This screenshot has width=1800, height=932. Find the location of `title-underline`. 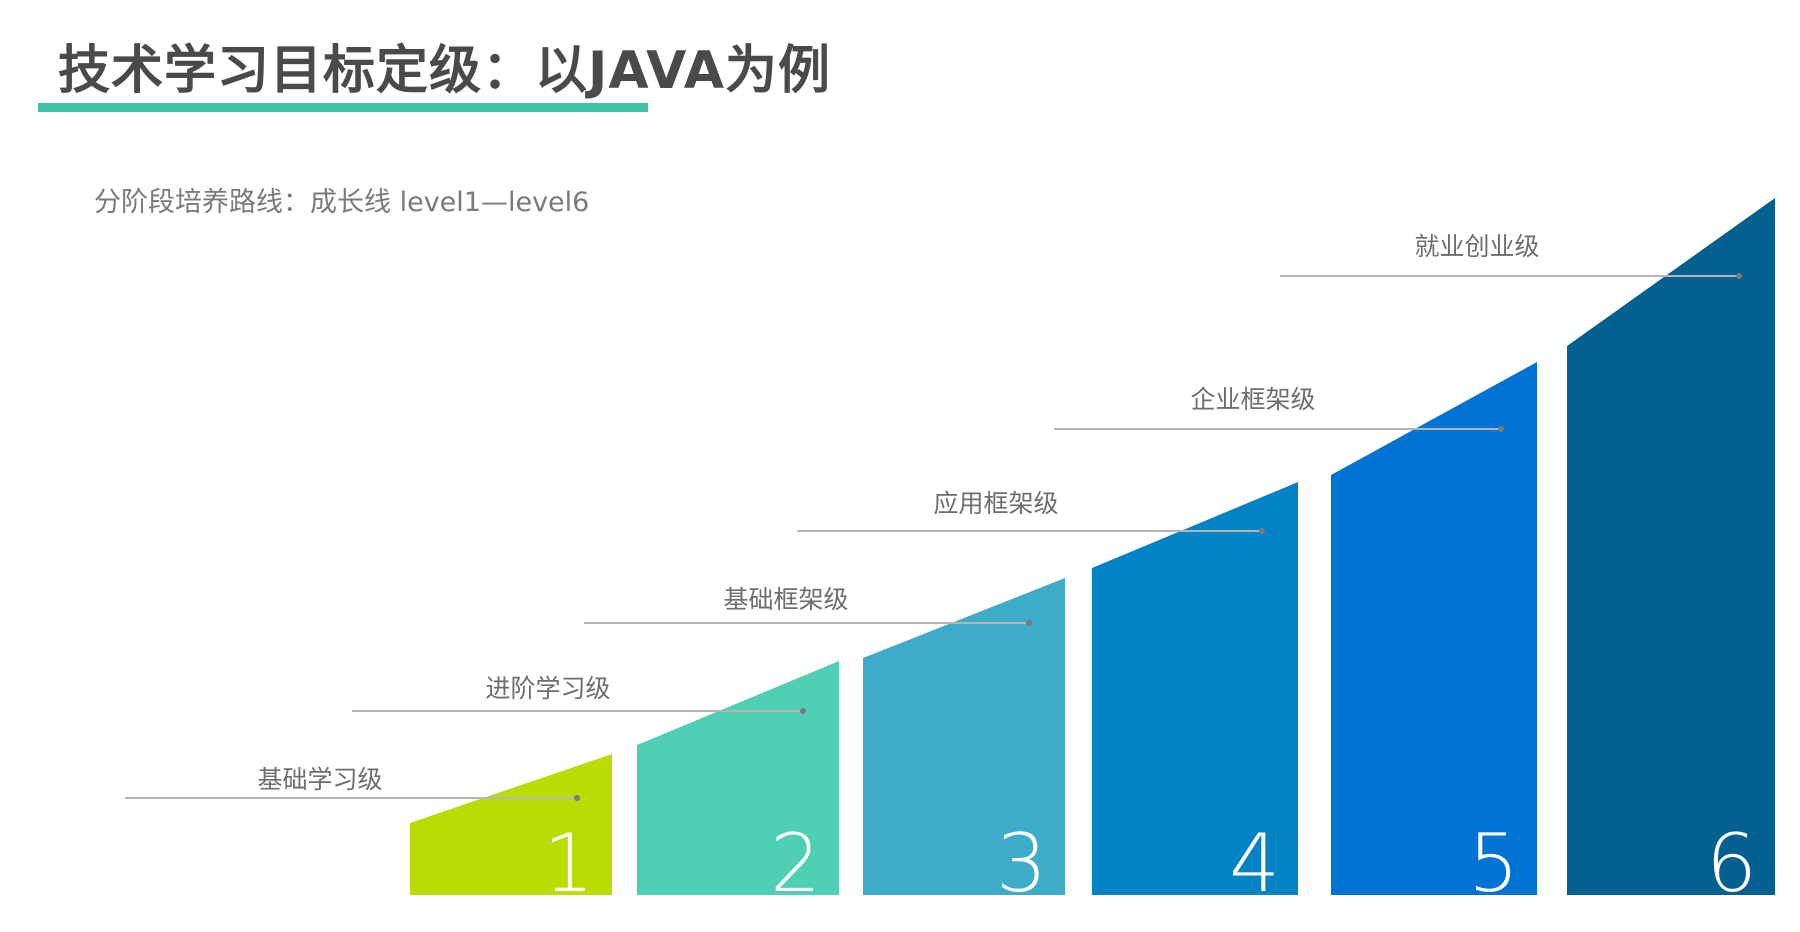

title-underline is located at coordinates (343, 107).